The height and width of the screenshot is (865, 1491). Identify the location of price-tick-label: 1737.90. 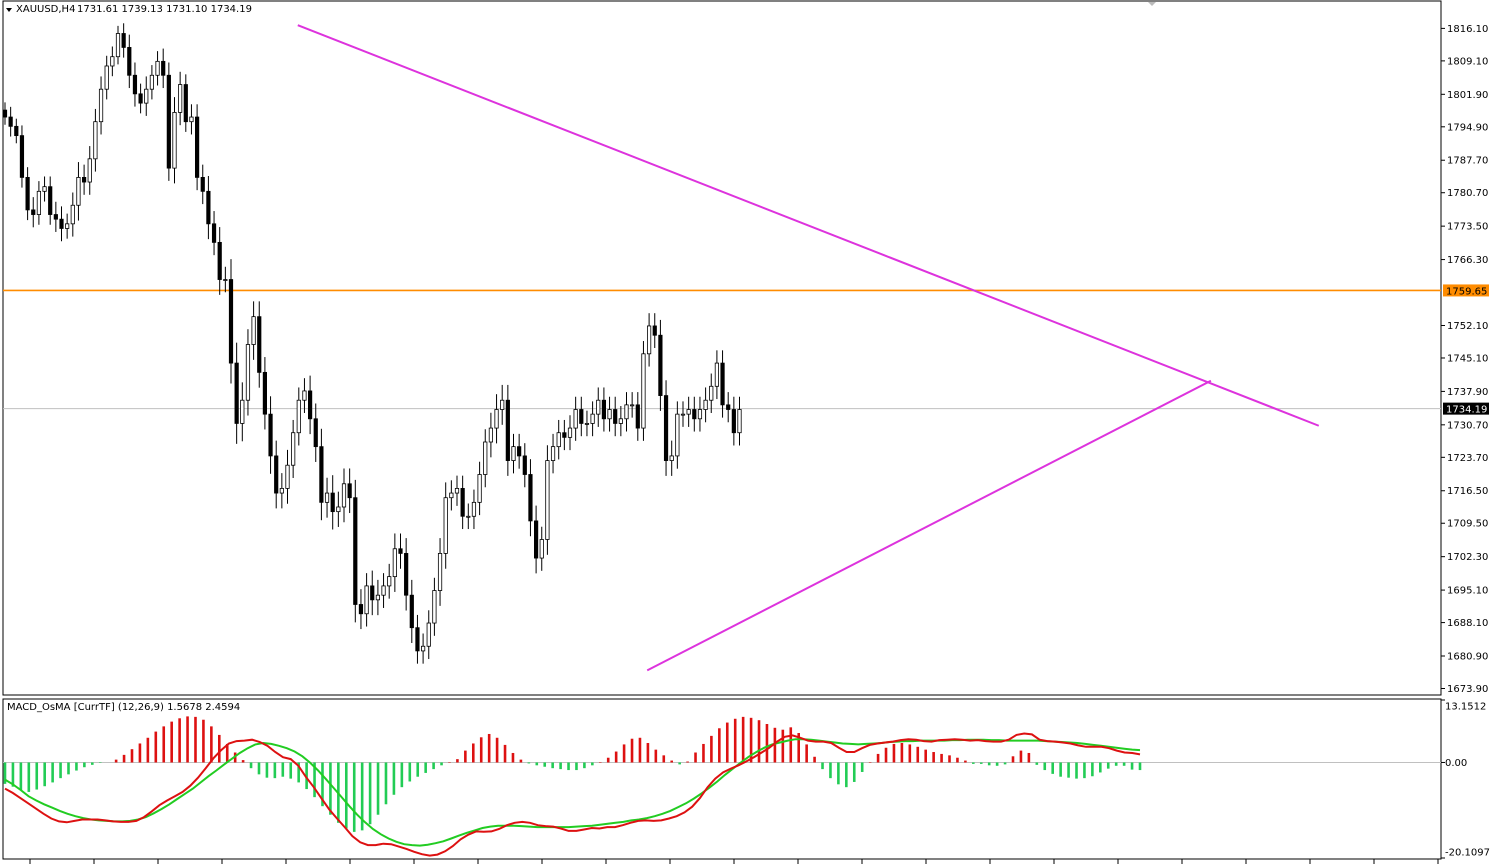
(1467, 392).